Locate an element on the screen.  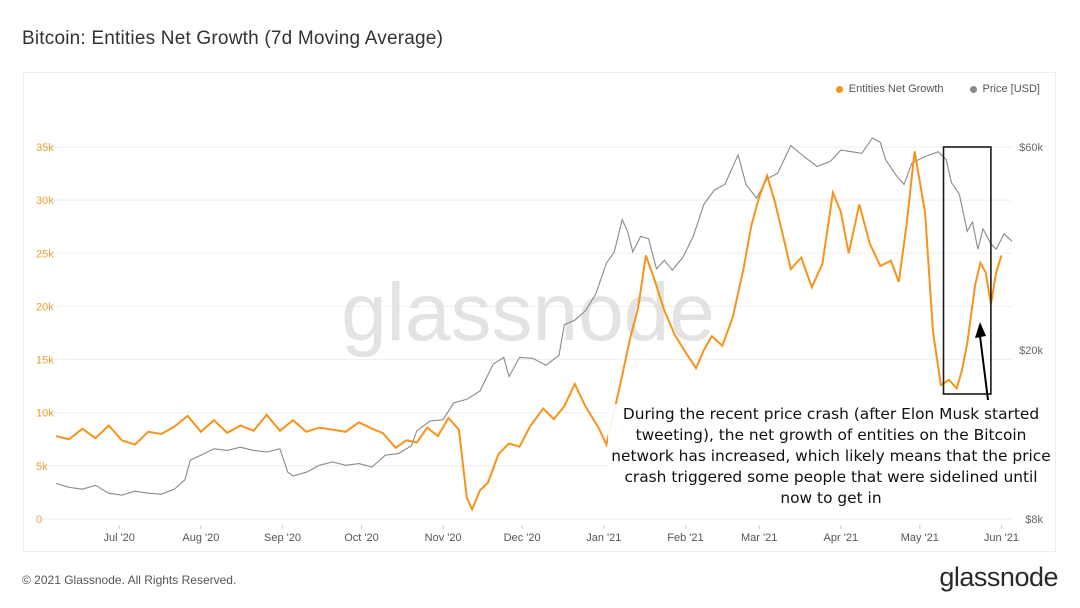
x-tick-label: Jun '21 is located at coordinates (1001, 538).